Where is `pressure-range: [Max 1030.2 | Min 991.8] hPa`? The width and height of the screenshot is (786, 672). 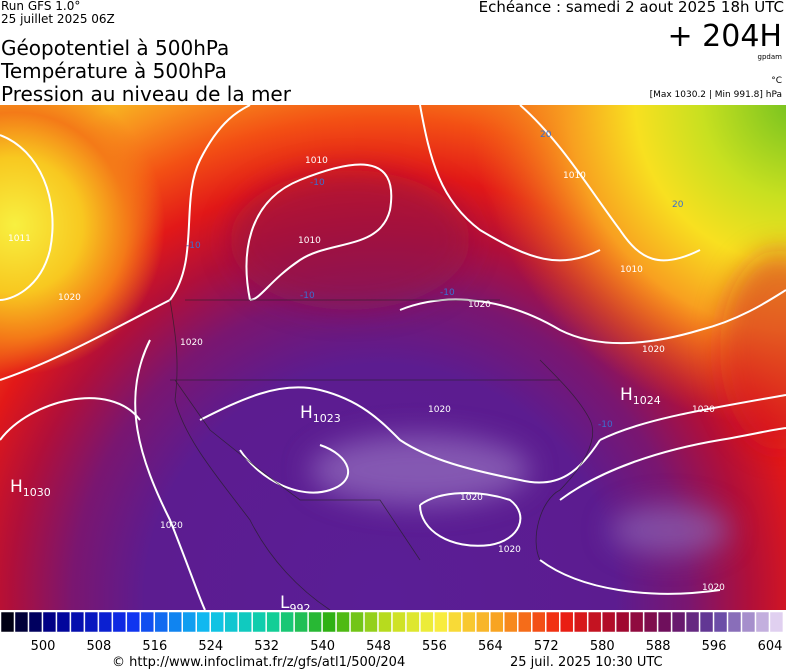 pressure-range: [Max 1030.2 | Min 991.8] hPa is located at coordinates (715, 95).